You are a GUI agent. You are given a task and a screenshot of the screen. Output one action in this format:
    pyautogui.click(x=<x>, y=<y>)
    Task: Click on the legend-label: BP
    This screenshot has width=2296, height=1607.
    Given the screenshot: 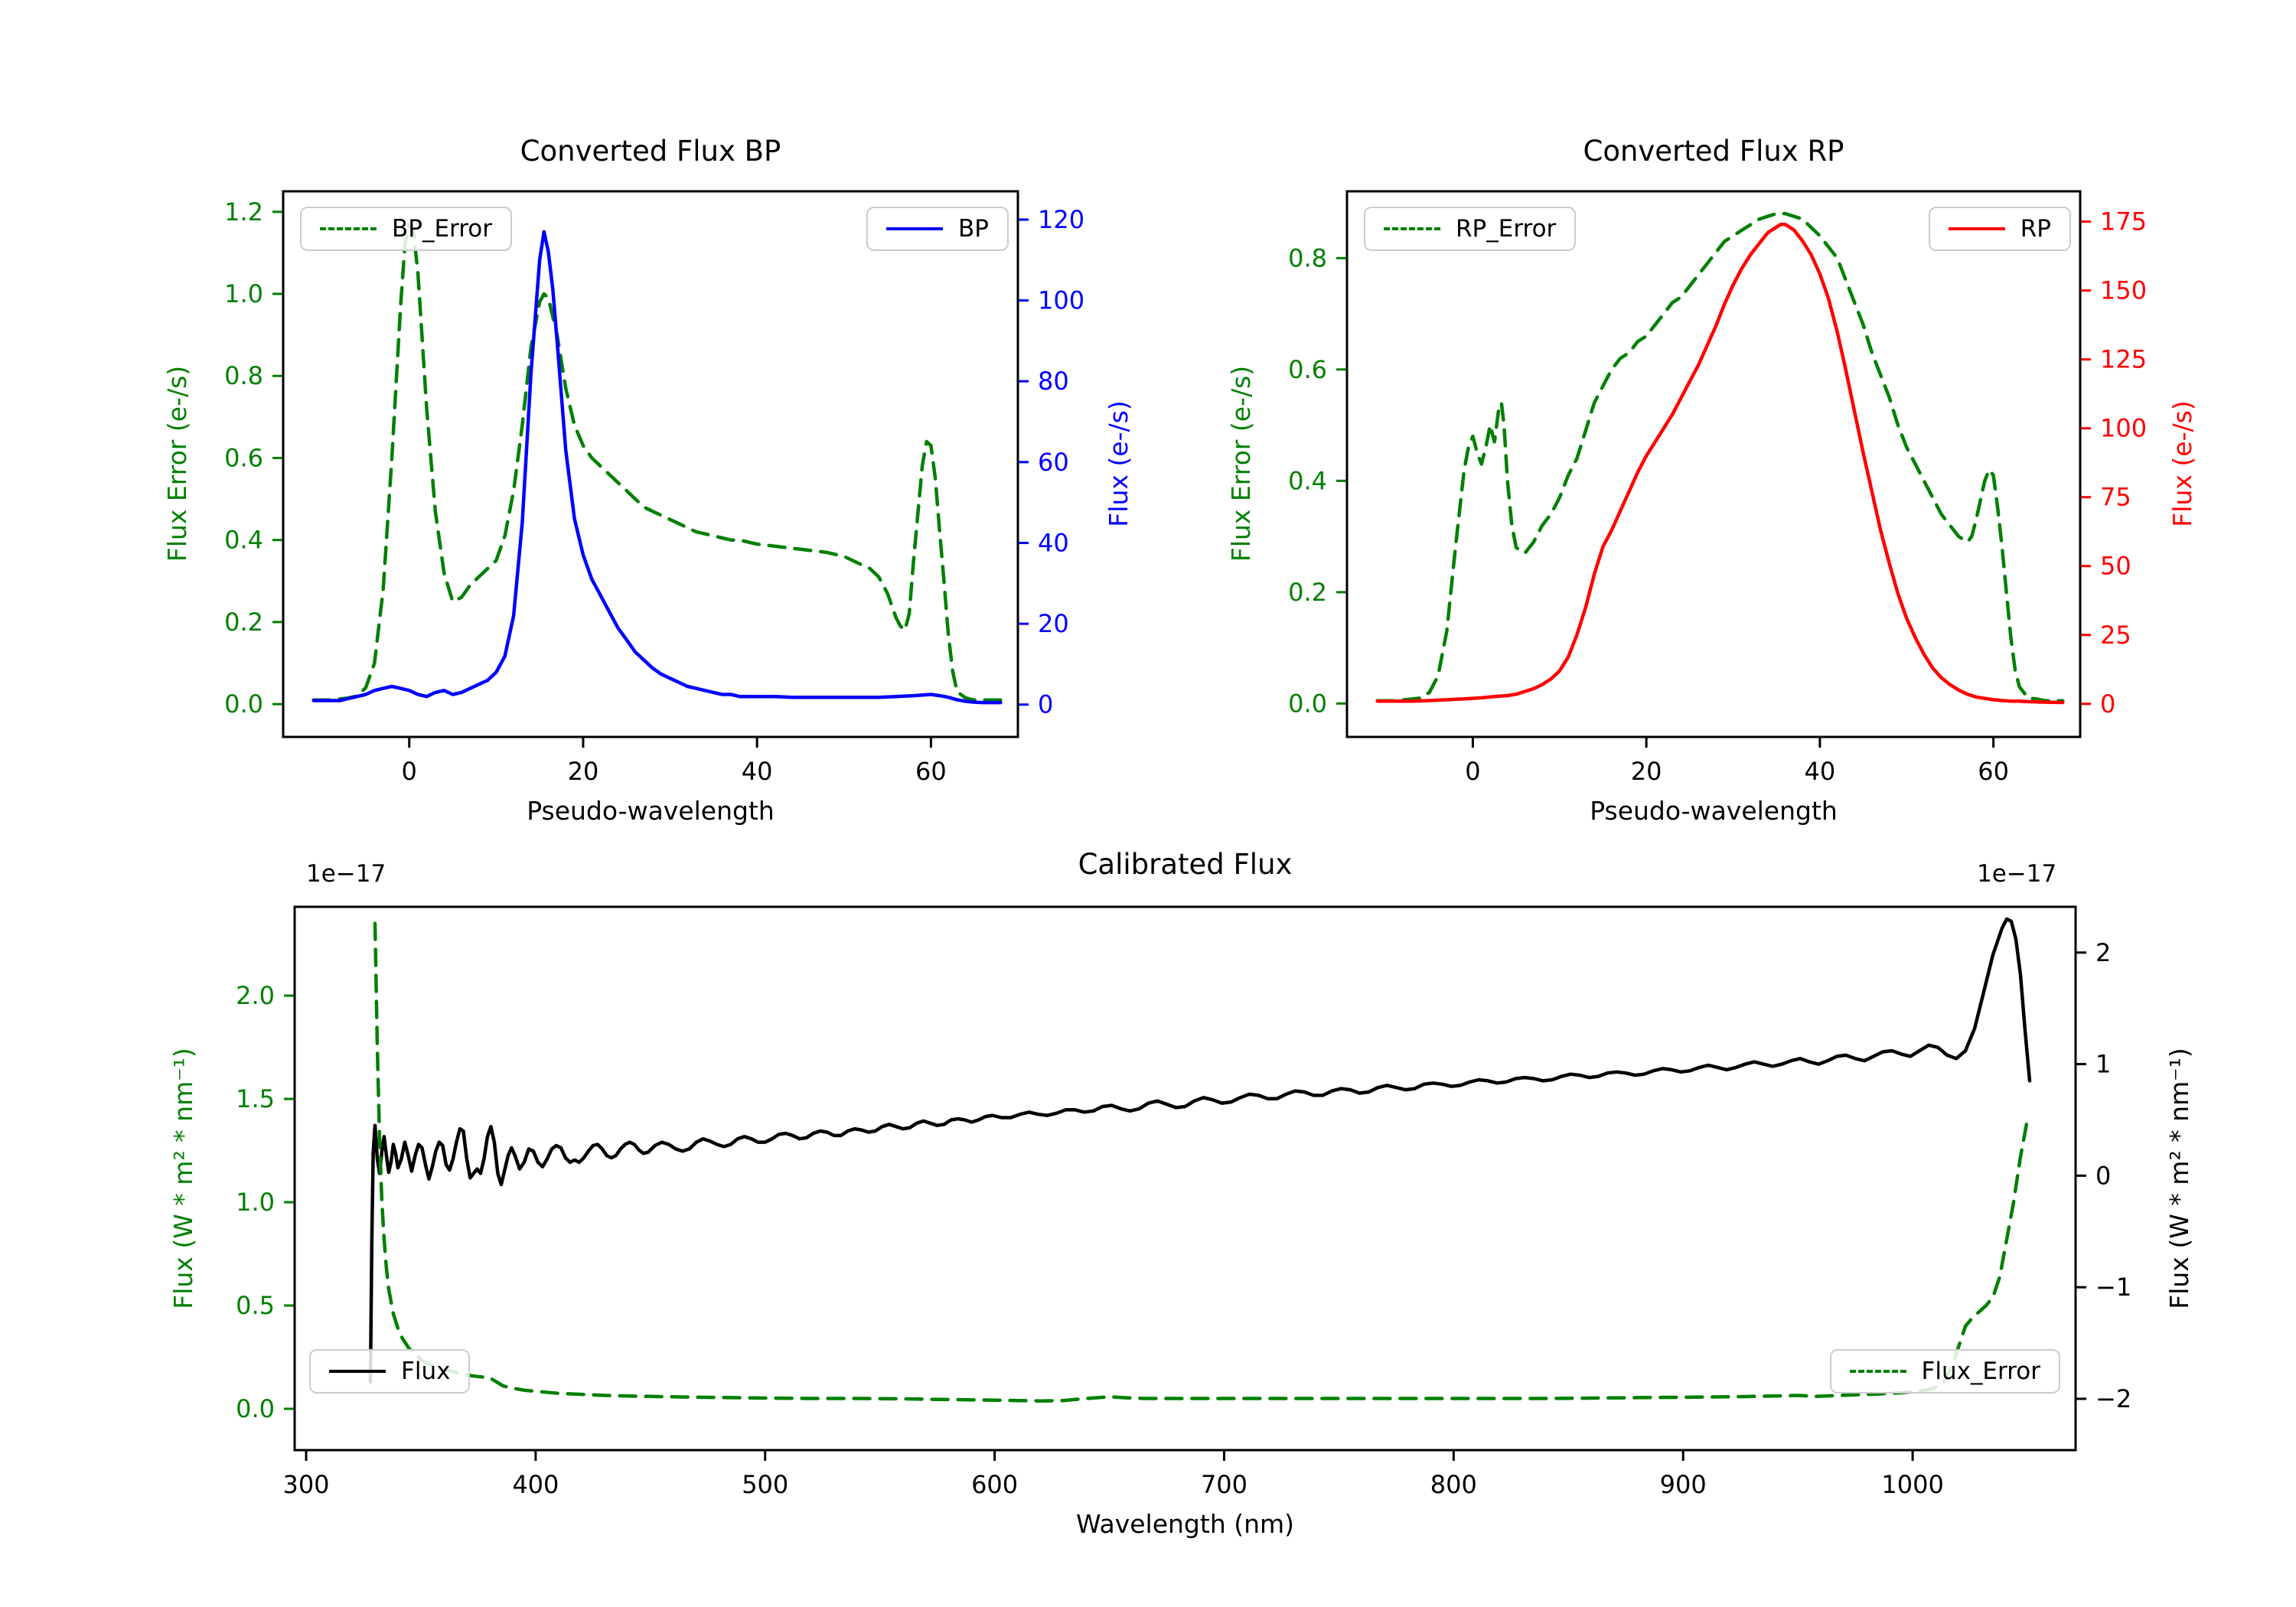 What is the action you would take?
    pyautogui.click(x=973, y=229)
    